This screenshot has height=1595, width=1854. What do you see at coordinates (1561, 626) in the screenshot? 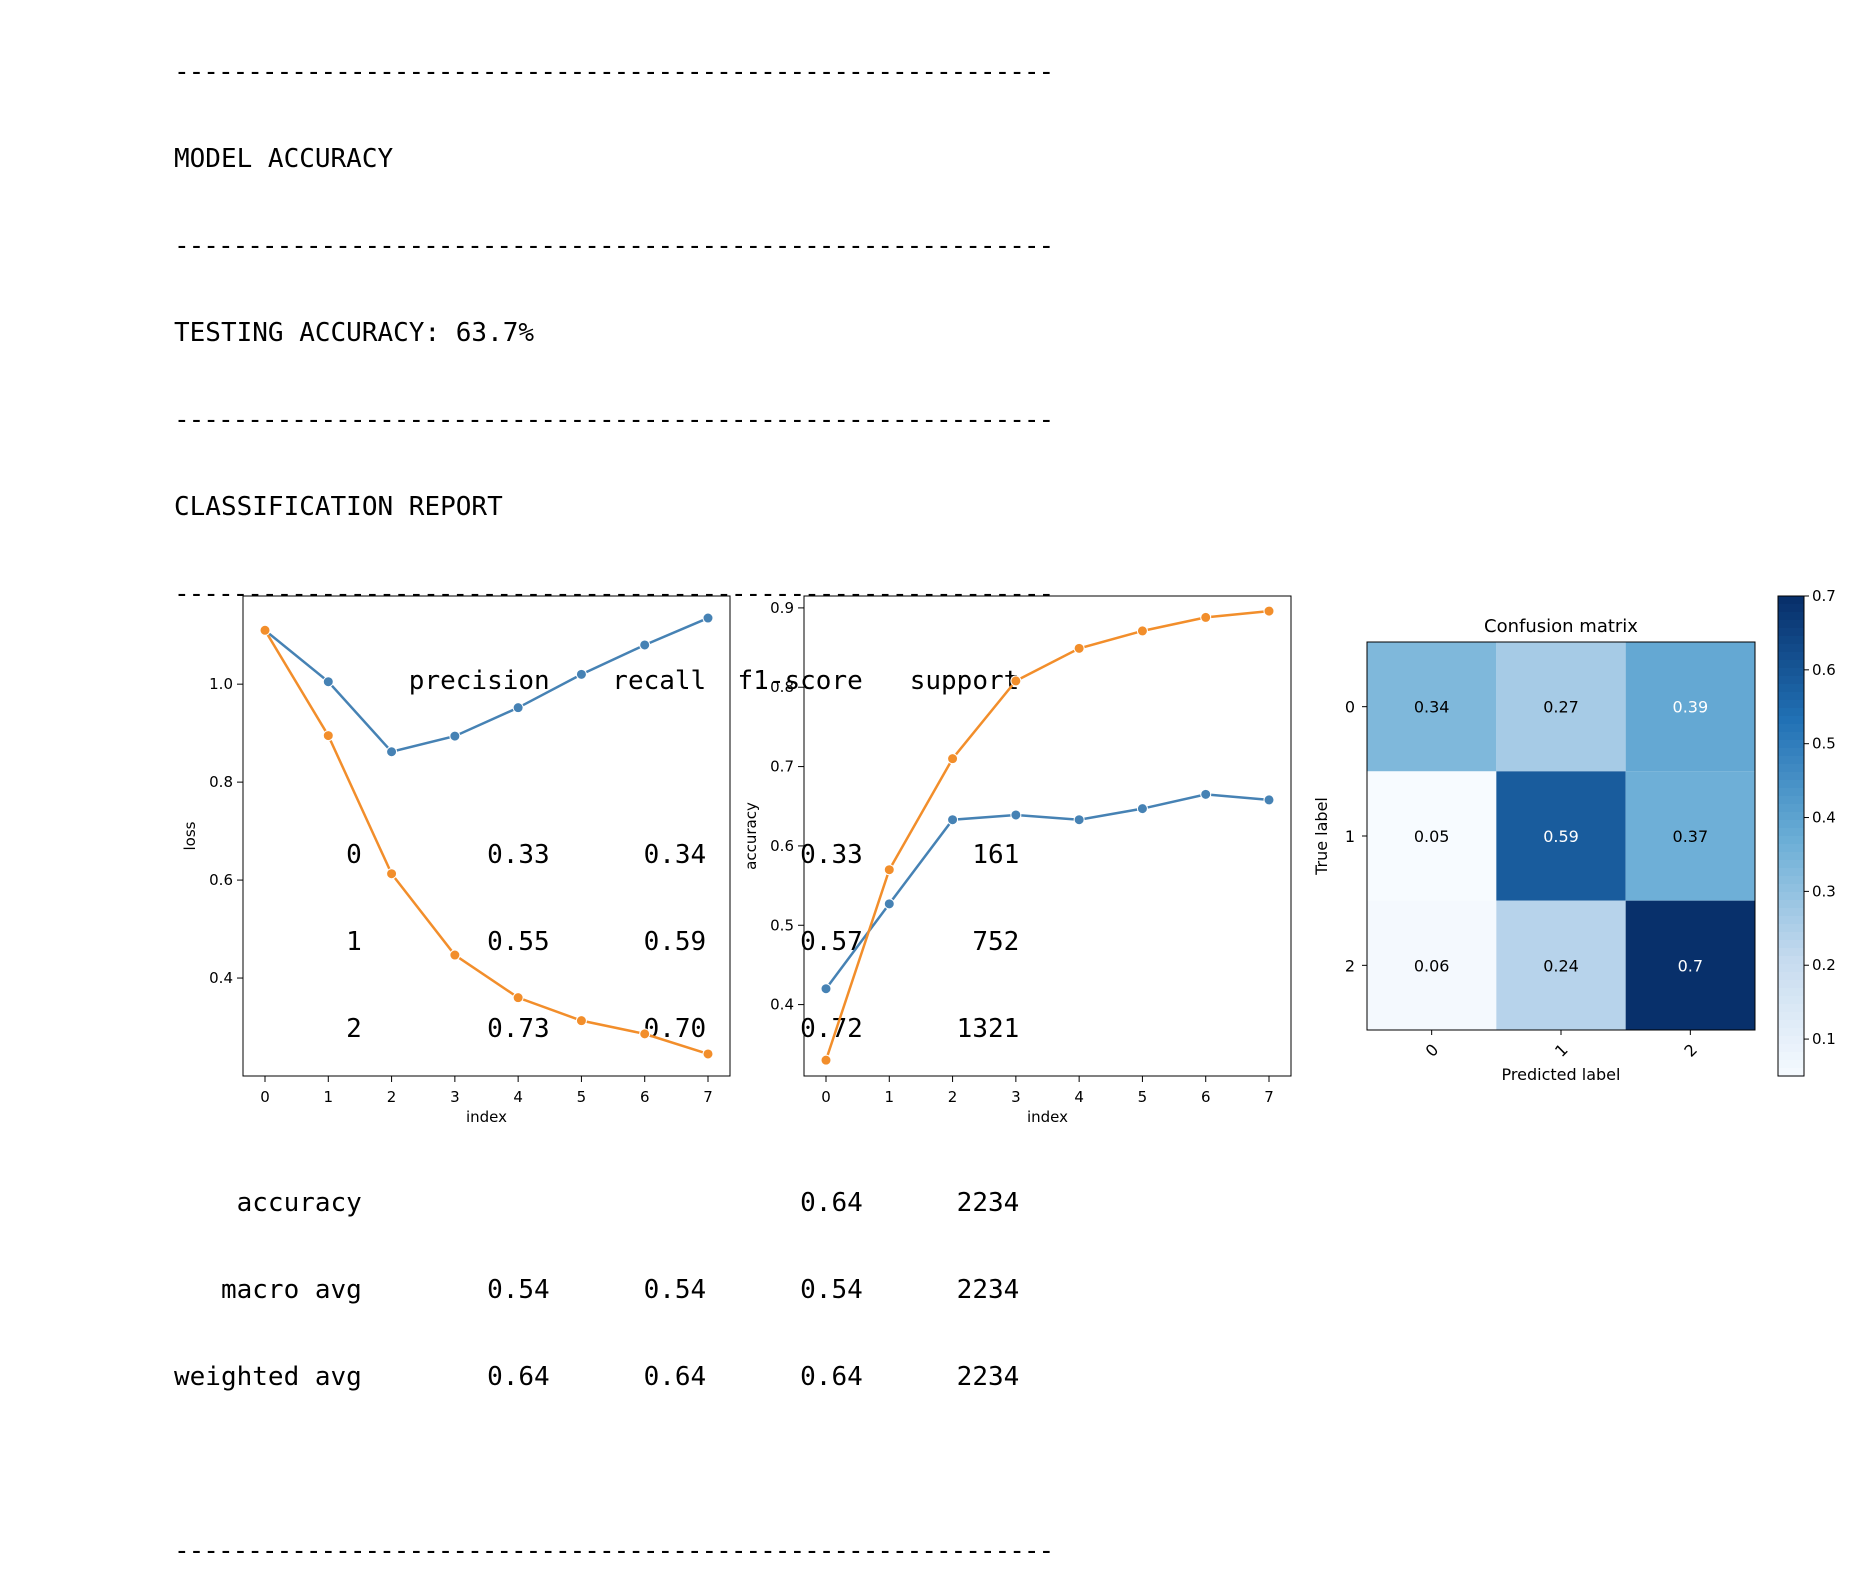
I see `chart-title: Confusion matrix` at bounding box center [1561, 626].